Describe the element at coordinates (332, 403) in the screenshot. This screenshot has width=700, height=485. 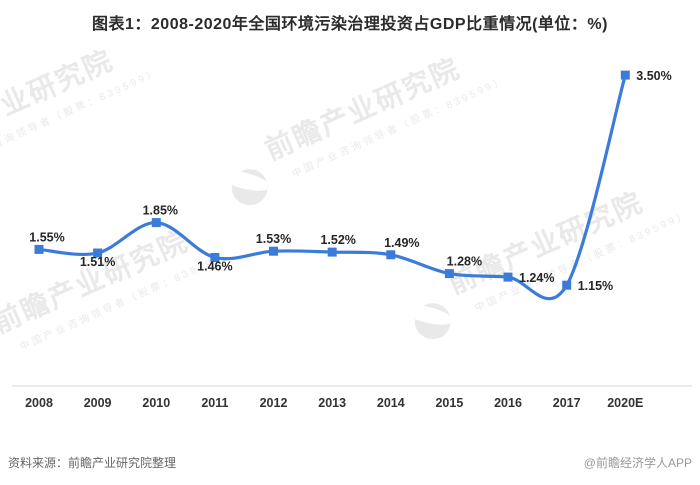
I see `x-tick-label-2013: 2013` at that location.